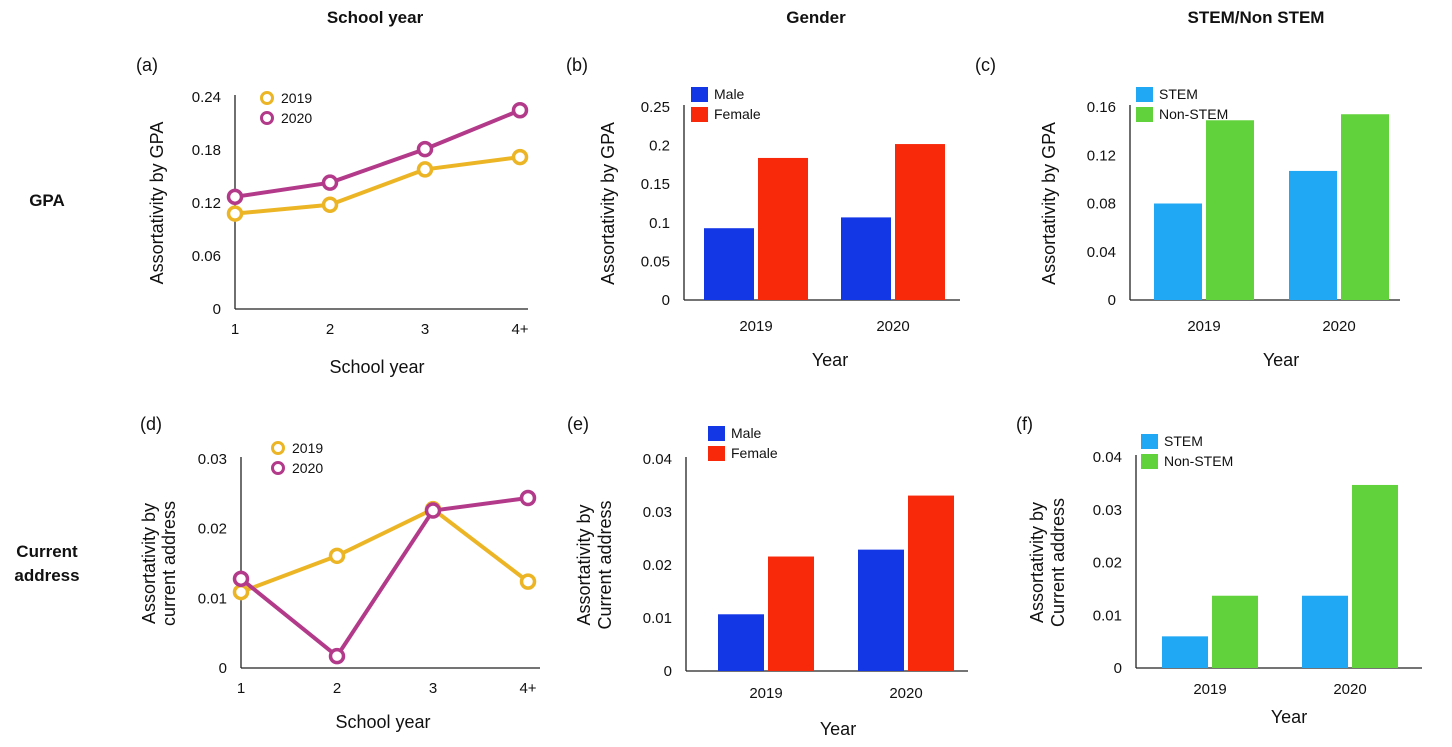 The image size is (1452, 747). What do you see at coordinates (1107, 615) in the screenshot?
I see `chart-f-ytick-label: 0.01` at bounding box center [1107, 615].